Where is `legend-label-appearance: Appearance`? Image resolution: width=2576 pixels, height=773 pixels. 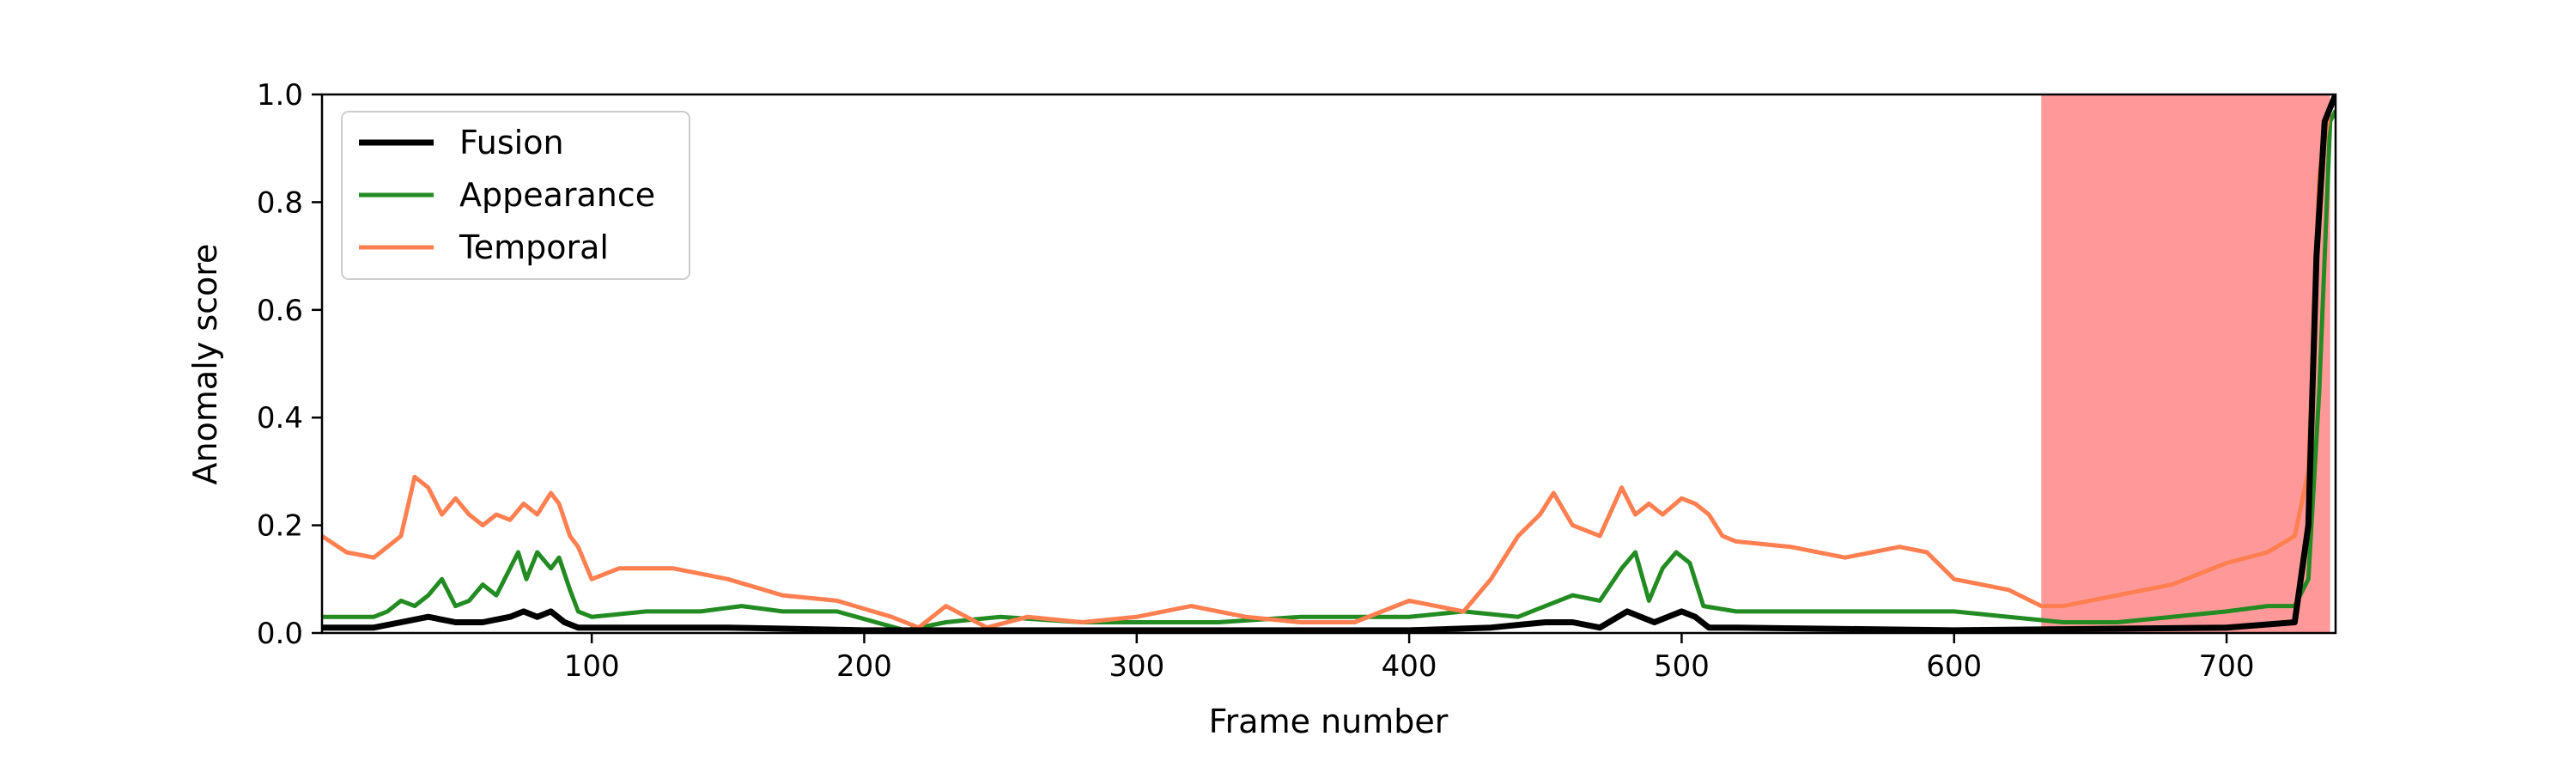
legend-label-appearance: Appearance is located at coordinates (557, 195).